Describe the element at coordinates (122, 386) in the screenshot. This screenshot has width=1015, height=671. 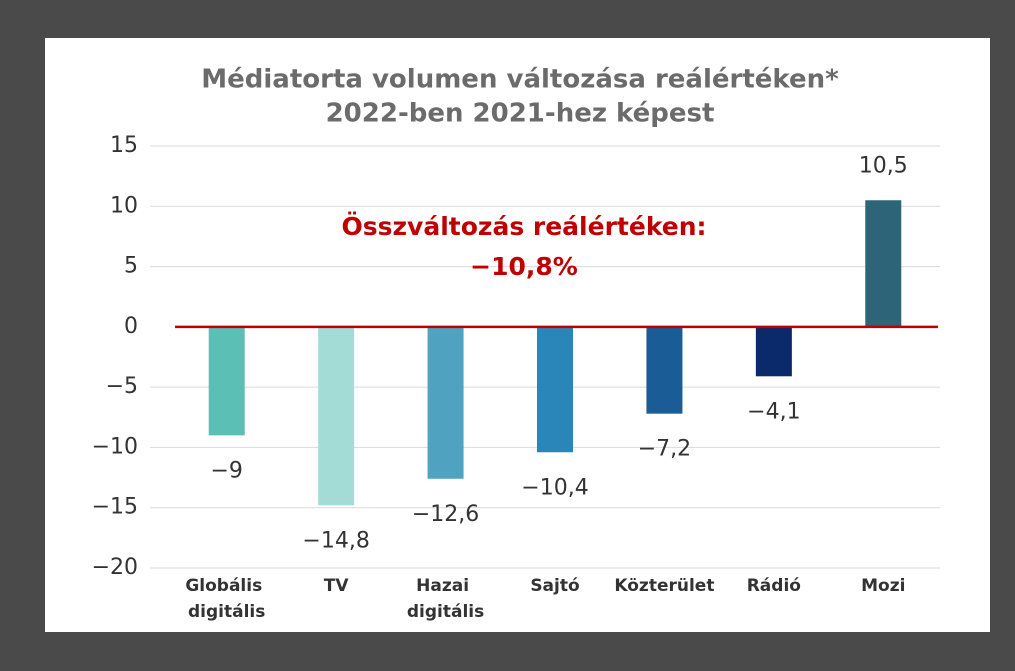
I see `y-tick-label: −5` at that location.